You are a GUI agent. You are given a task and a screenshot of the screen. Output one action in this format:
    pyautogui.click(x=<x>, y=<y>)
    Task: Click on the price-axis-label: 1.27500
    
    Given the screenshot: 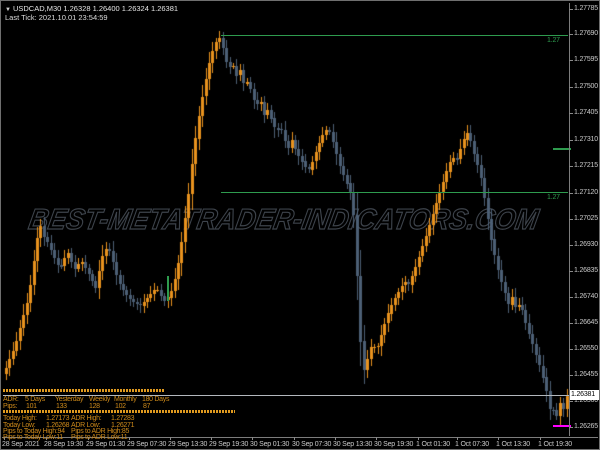 What is the action you would take?
    pyautogui.click(x=586, y=86)
    